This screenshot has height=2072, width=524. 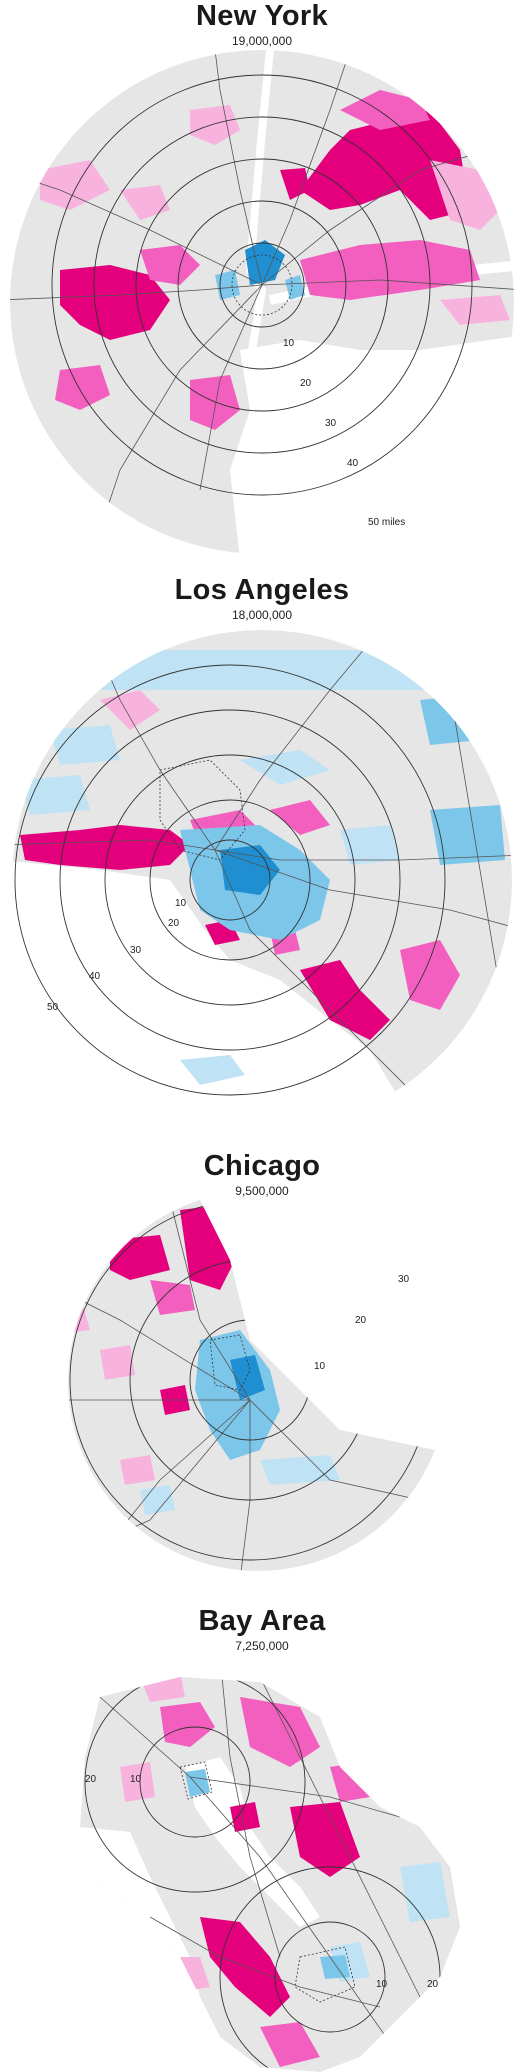 What do you see at coordinates (262, 1191) in the screenshot?
I see `city-population: 9,500,000` at bounding box center [262, 1191].